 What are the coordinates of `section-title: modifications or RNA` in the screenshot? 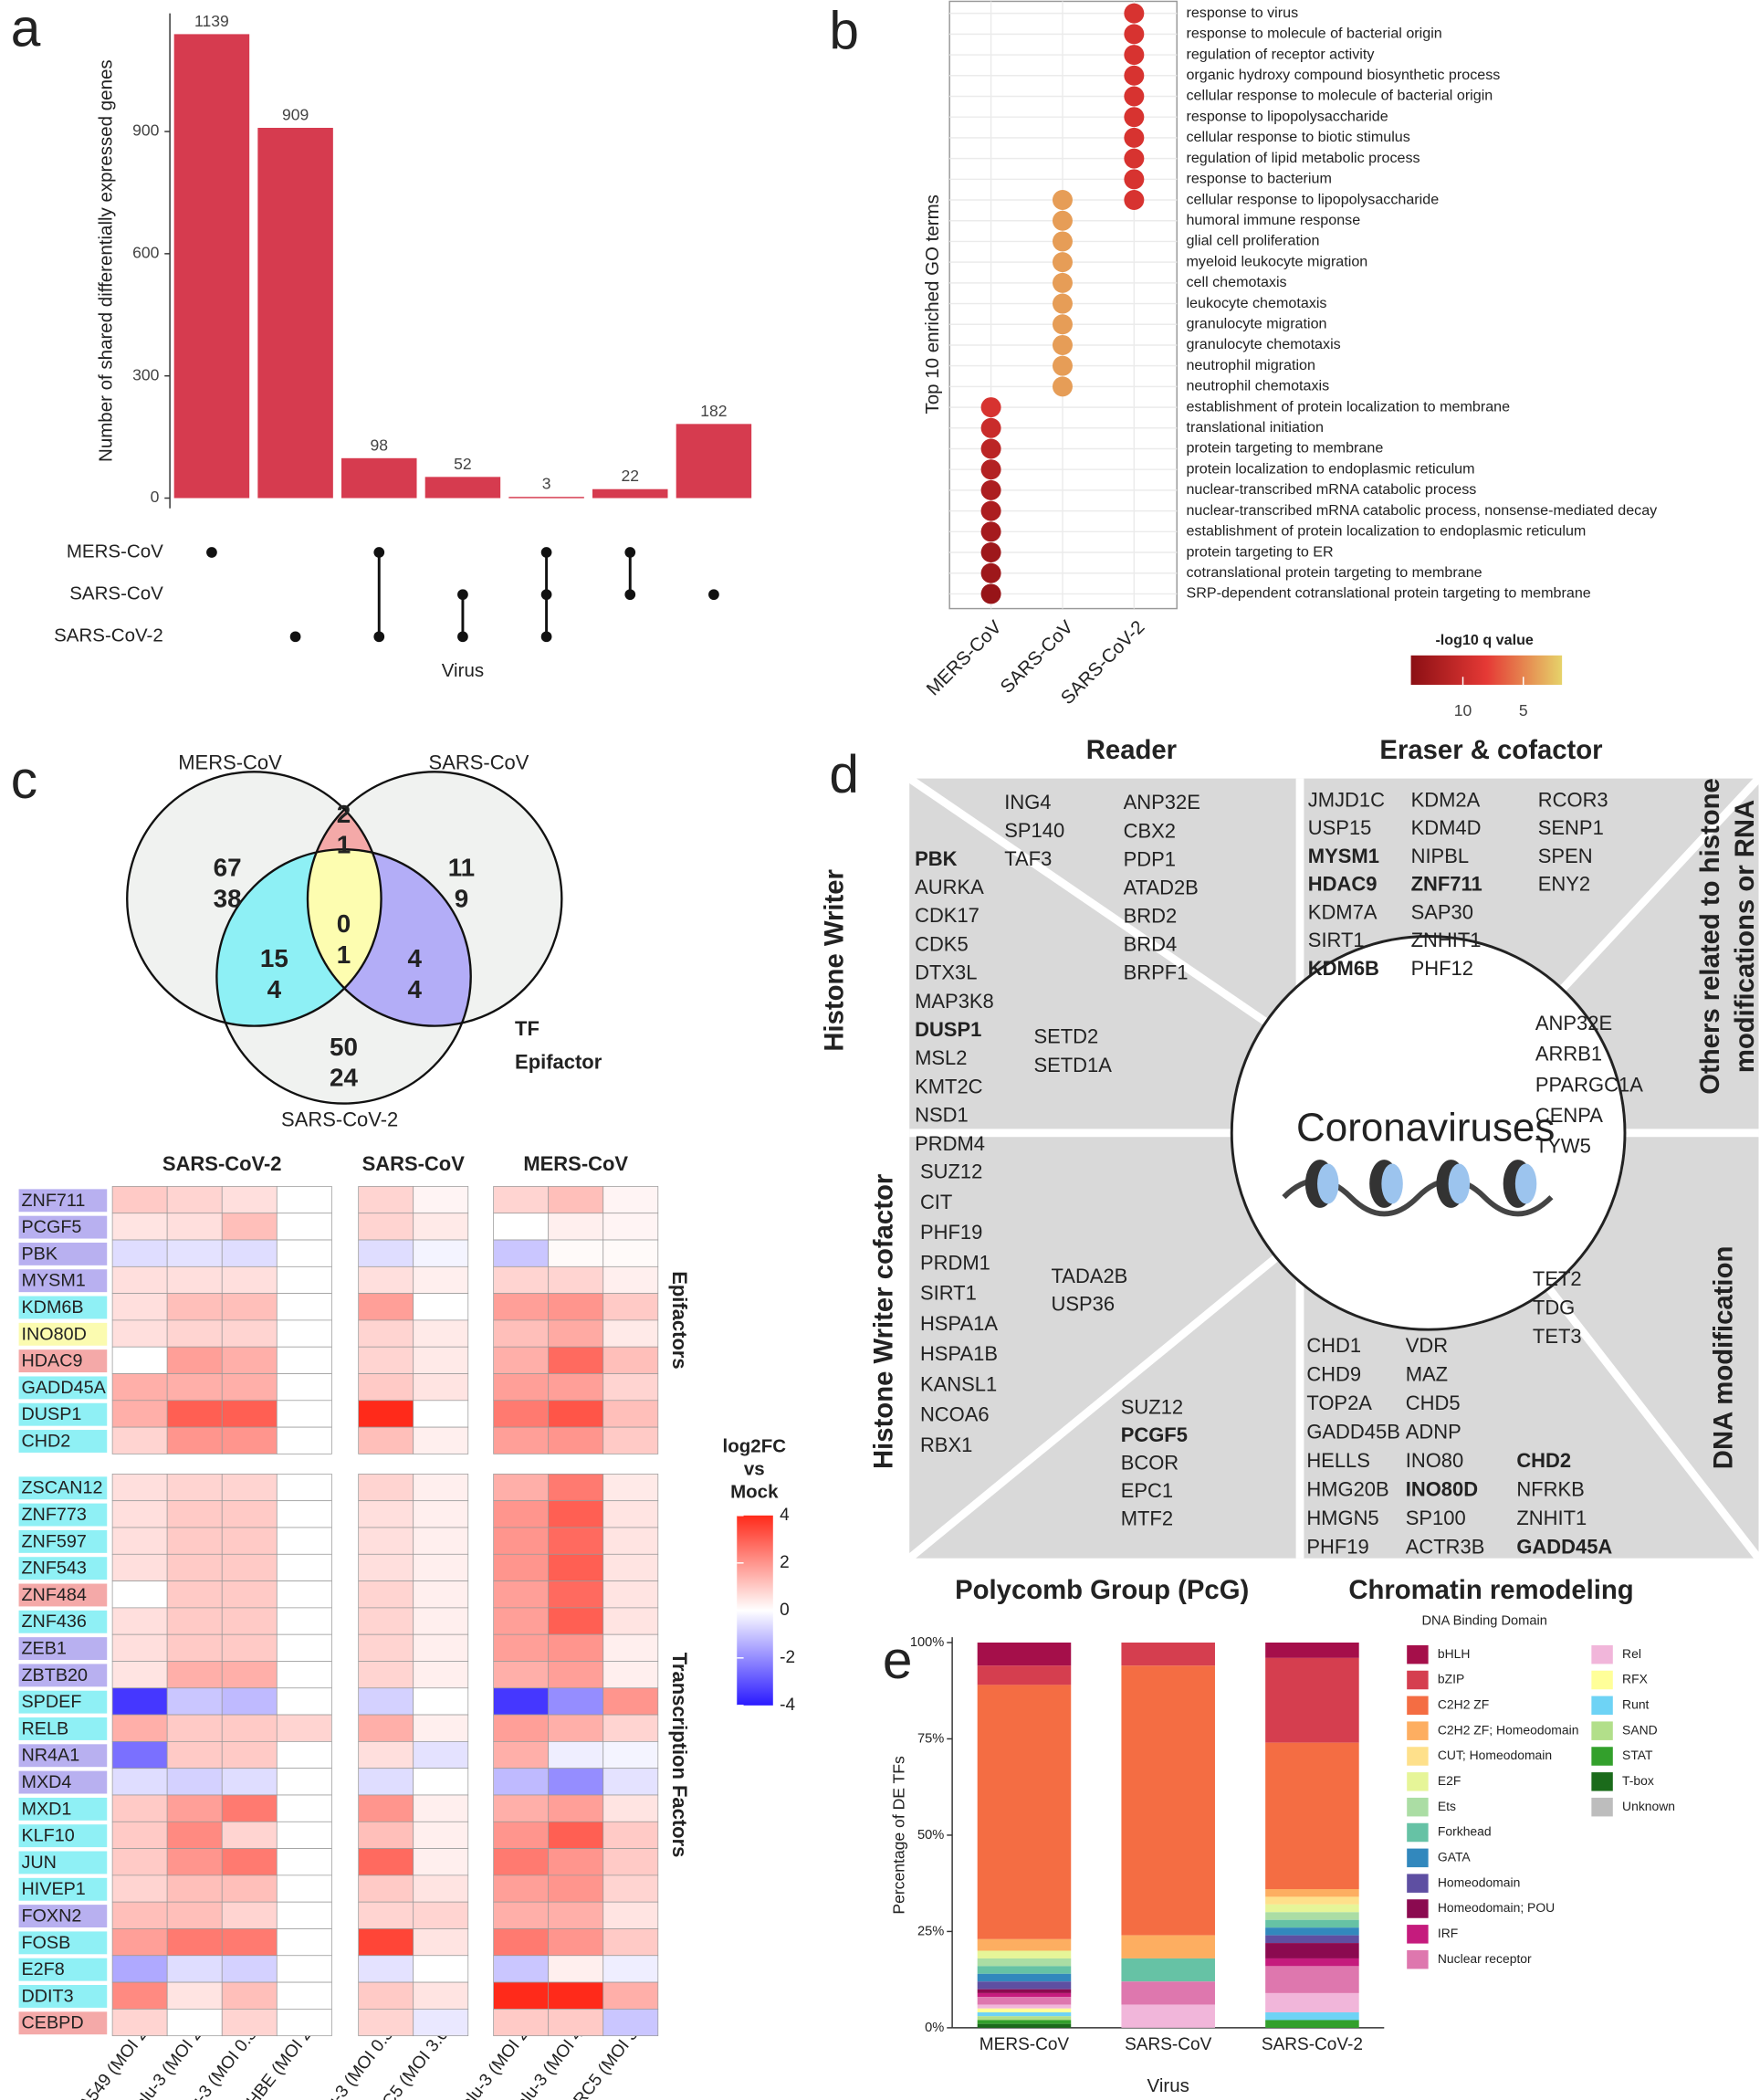 It's located at (1745, 937).